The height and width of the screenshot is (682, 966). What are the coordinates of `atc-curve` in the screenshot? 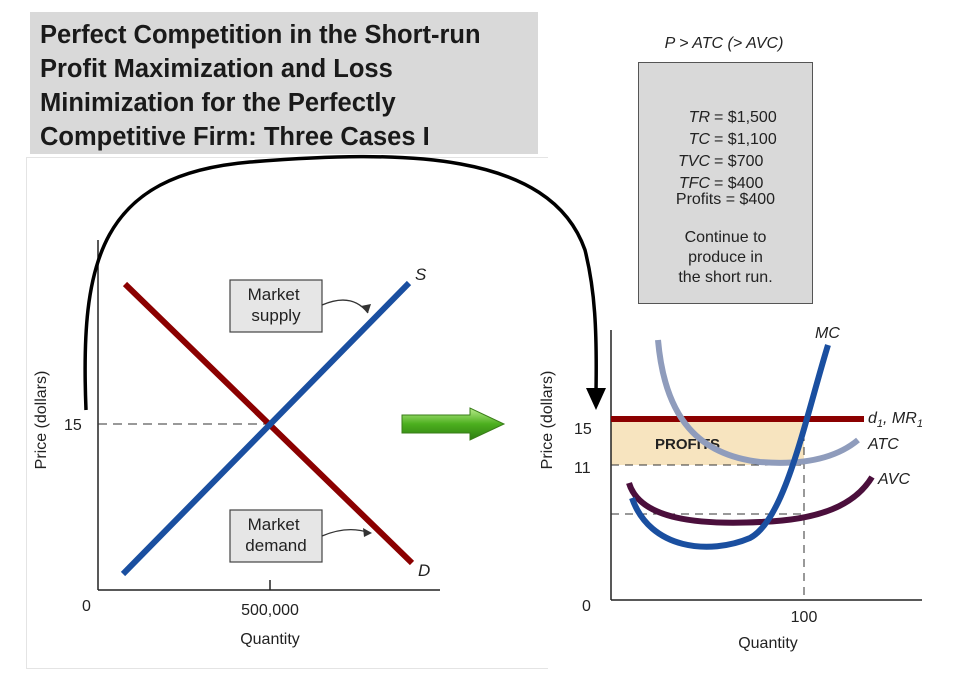 It's located at (757, 402).